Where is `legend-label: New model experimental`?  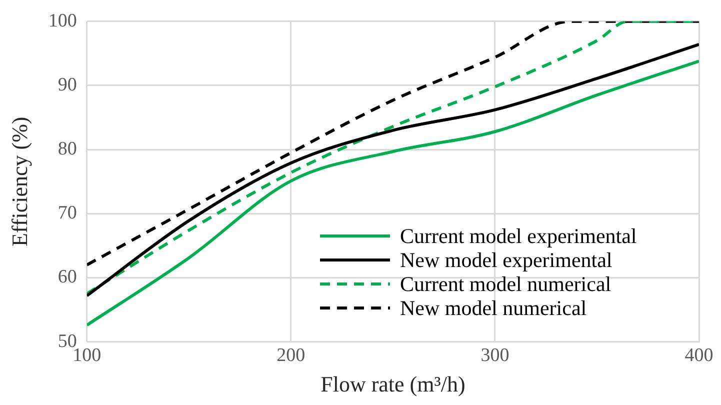 legend-label: New model experimental is located at coordinates (506, 260).